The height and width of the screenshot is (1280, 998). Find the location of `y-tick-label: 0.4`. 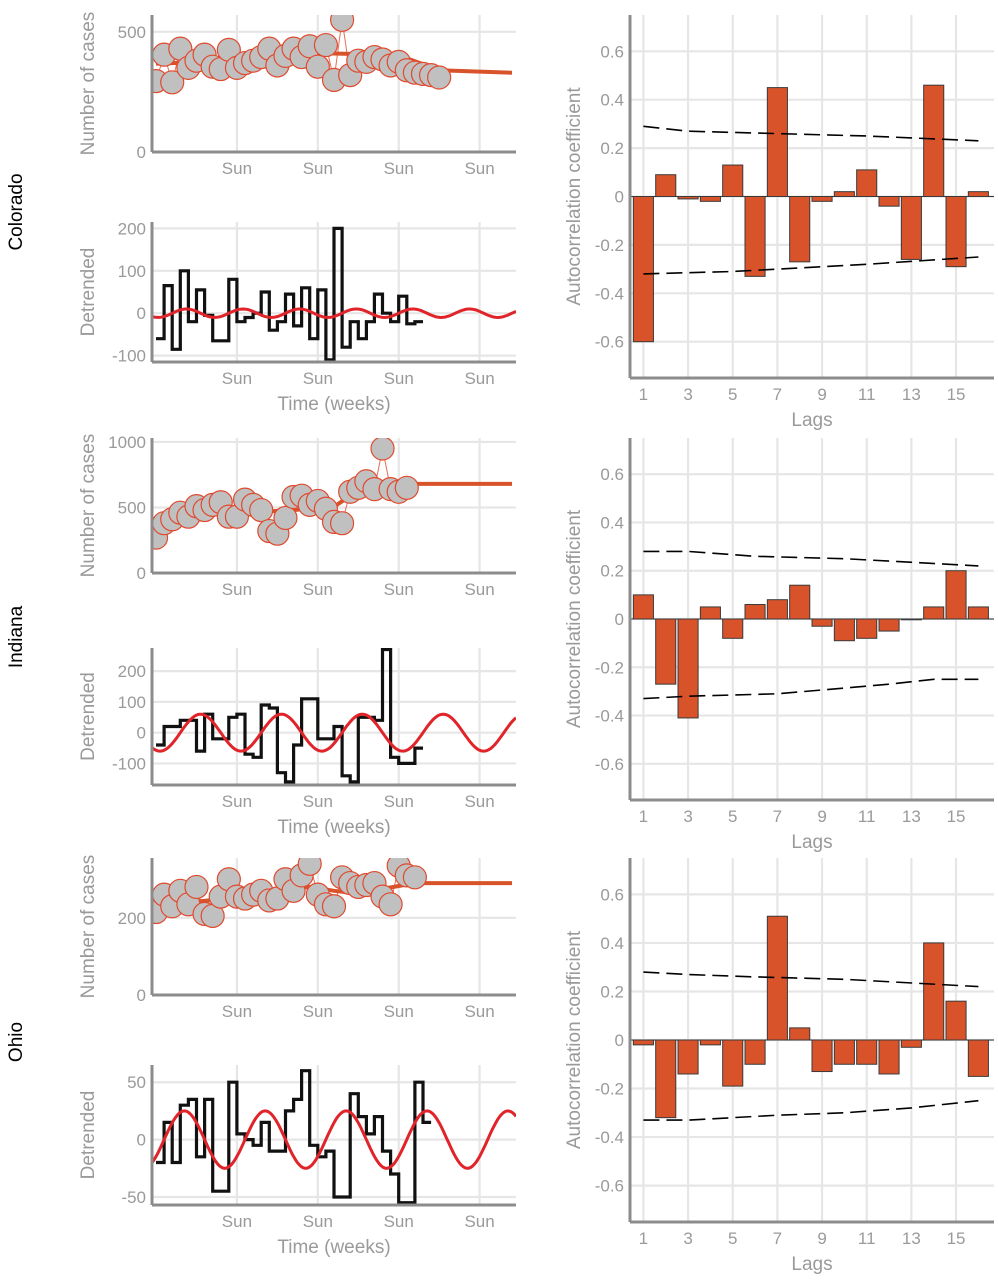

y-tick-label: 0.4 is located at coordinates (612, 943).